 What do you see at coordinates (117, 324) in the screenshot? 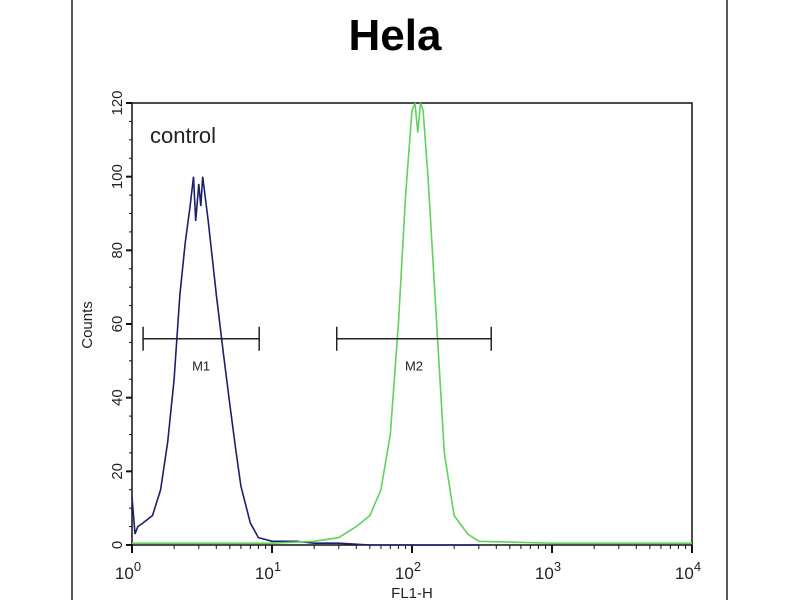
I see `y-tick-label: 60` at bounding box center [117, 324].